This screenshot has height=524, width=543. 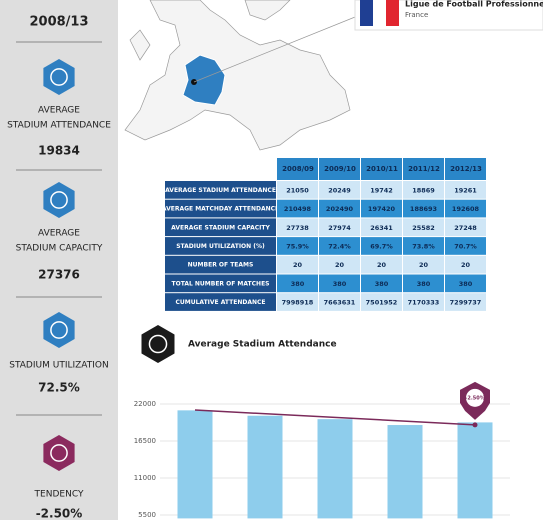 I want to click on annotation: -2.50%, so click(x=474, y=398).